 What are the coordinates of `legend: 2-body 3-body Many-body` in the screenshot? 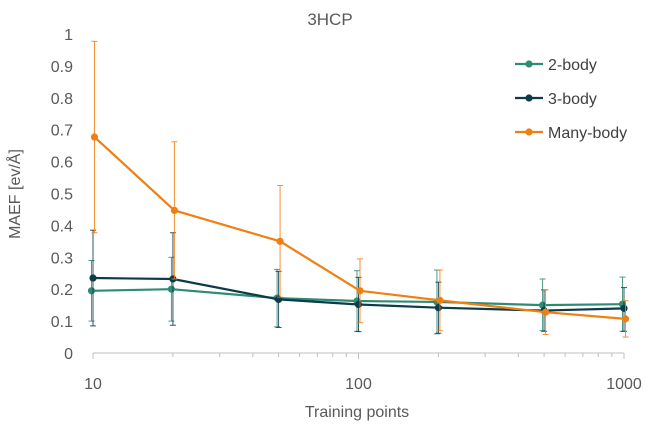 It's located at (571, 99).